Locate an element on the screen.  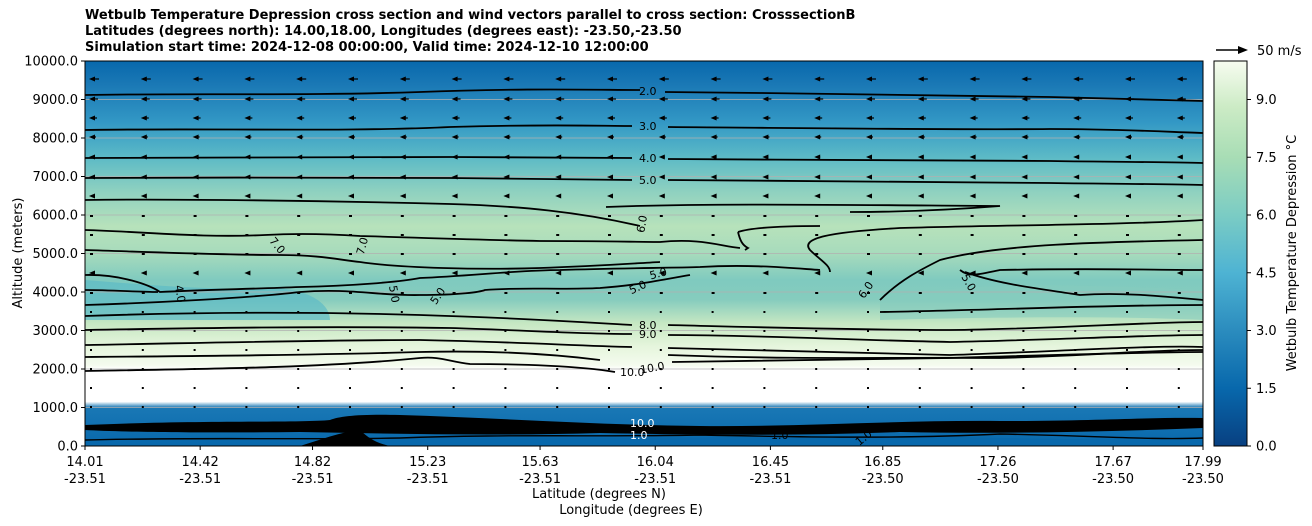
contour-line-8b is located at coordinates (644, 334).